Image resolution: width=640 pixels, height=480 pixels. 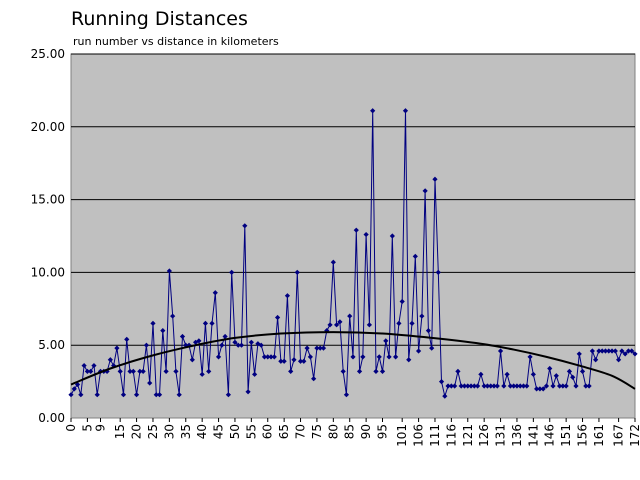 What do you see at coordinates (268, 431) in the screenshot?
I see `x-tick-label: 60` at bounding box center [268, 431].